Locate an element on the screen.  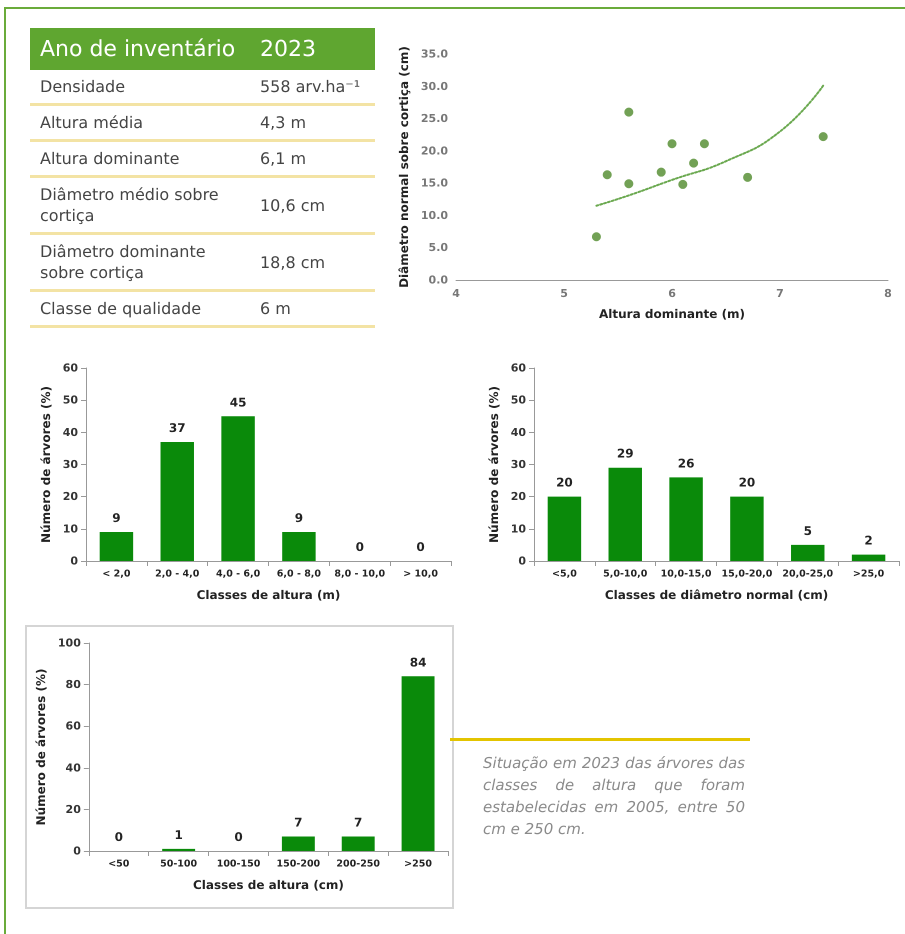
x-tick-label: 8,0 - 10,0 is located at coordinates (360, 574).